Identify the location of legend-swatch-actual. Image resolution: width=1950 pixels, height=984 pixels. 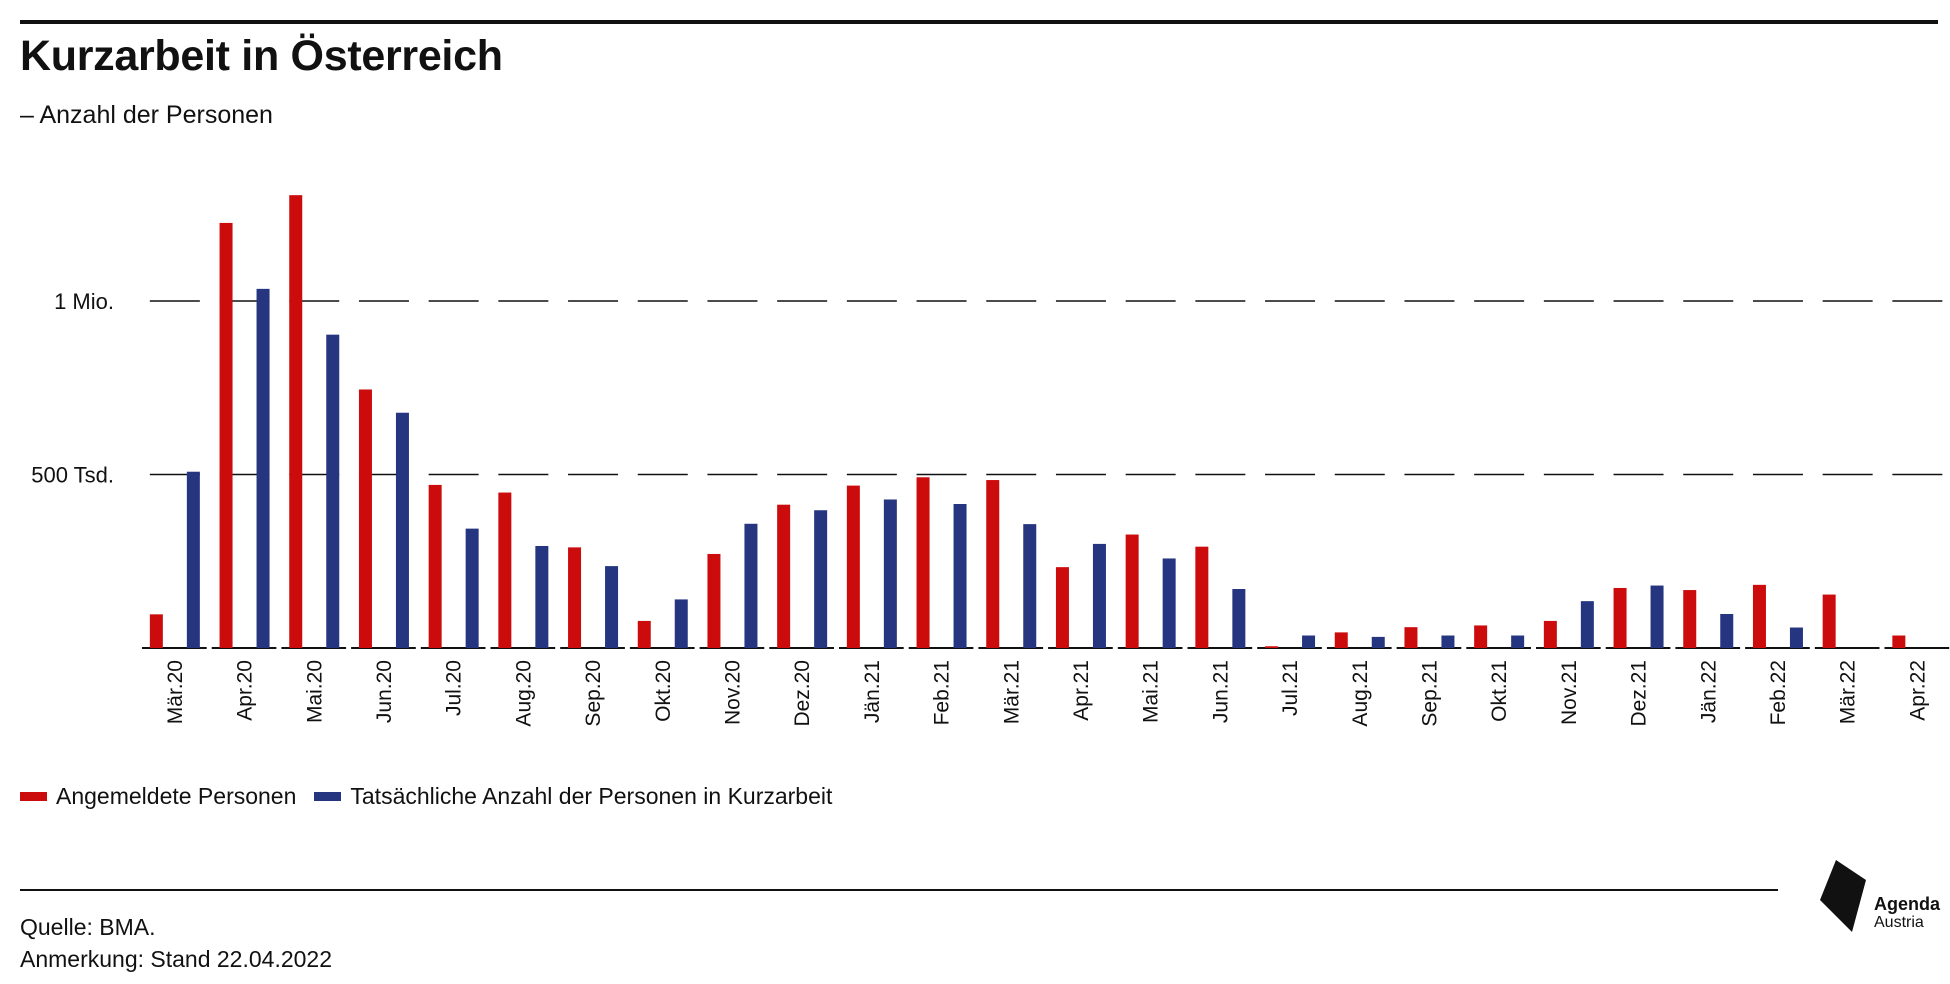
(328, 796).